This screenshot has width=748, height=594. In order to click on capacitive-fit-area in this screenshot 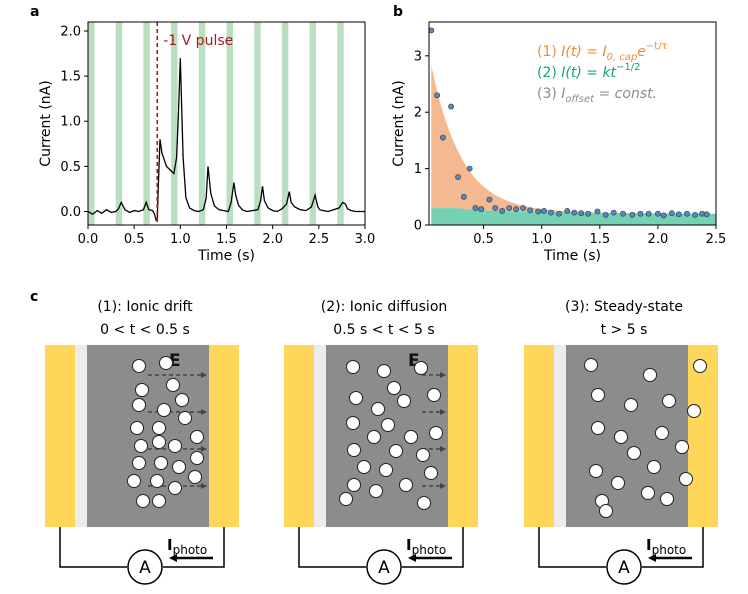, I will do `click(573, 139)`.